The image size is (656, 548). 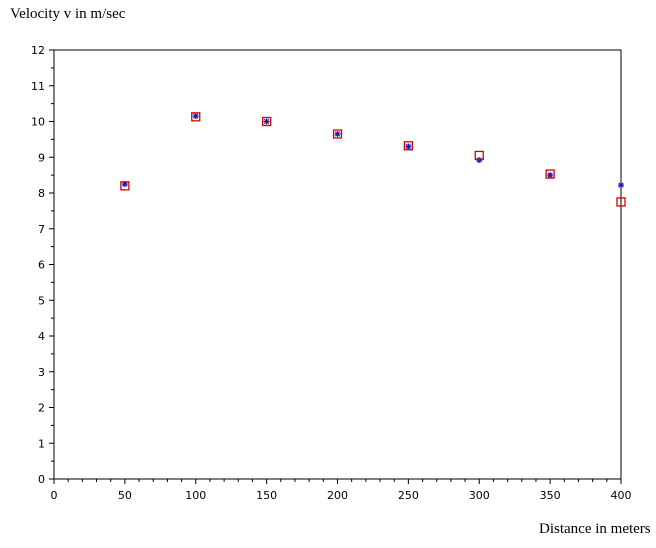 What do you see at coordinates (41, 336) in the screenshot?
I see `y-tick-label: 4` at bounding box center [41, 336].